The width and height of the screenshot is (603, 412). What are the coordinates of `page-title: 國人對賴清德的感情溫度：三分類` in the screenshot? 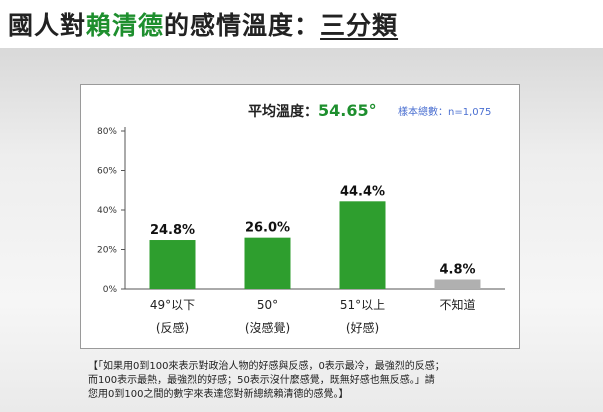 It's located at (203, 24).